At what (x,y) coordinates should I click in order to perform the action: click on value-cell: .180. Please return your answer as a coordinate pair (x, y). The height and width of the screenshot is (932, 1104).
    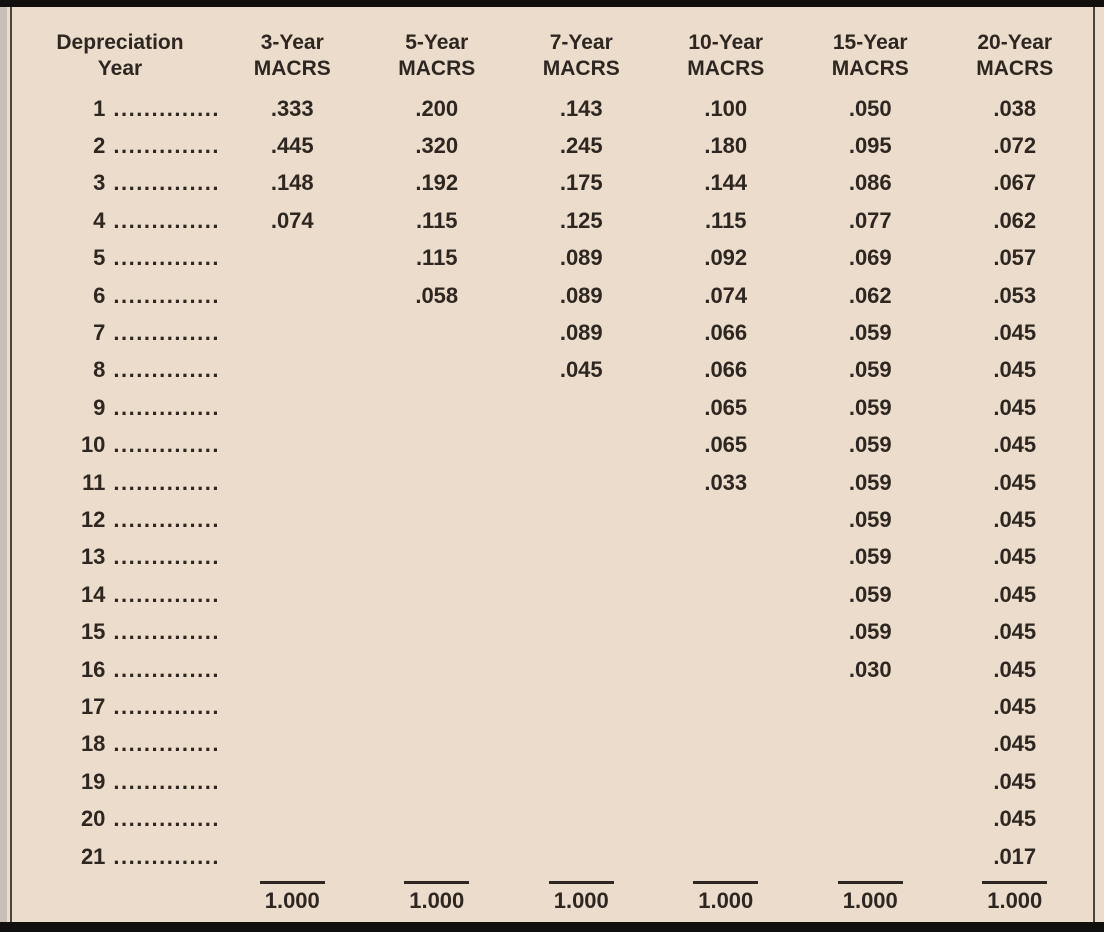
    Looking at the image, I should click on (726, 146).